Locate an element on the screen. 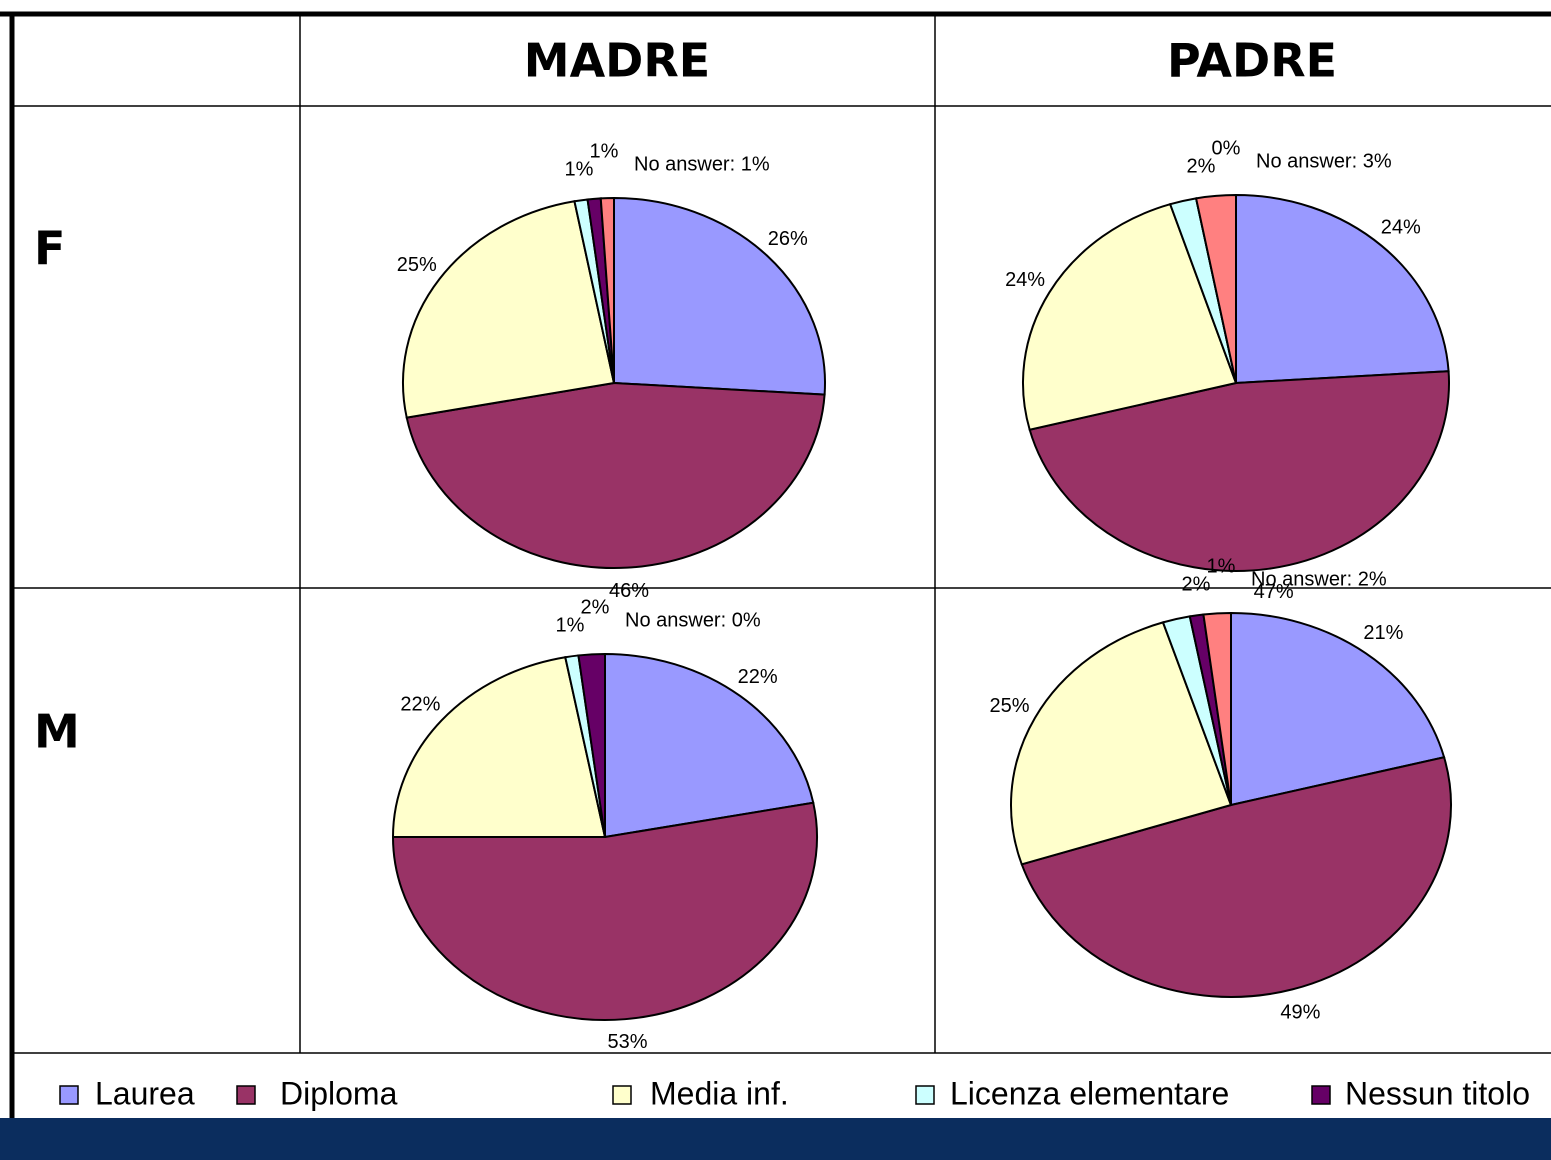 The image size is (1551, 1160). column-header: PADRE is located at coordinates (1252, 61).